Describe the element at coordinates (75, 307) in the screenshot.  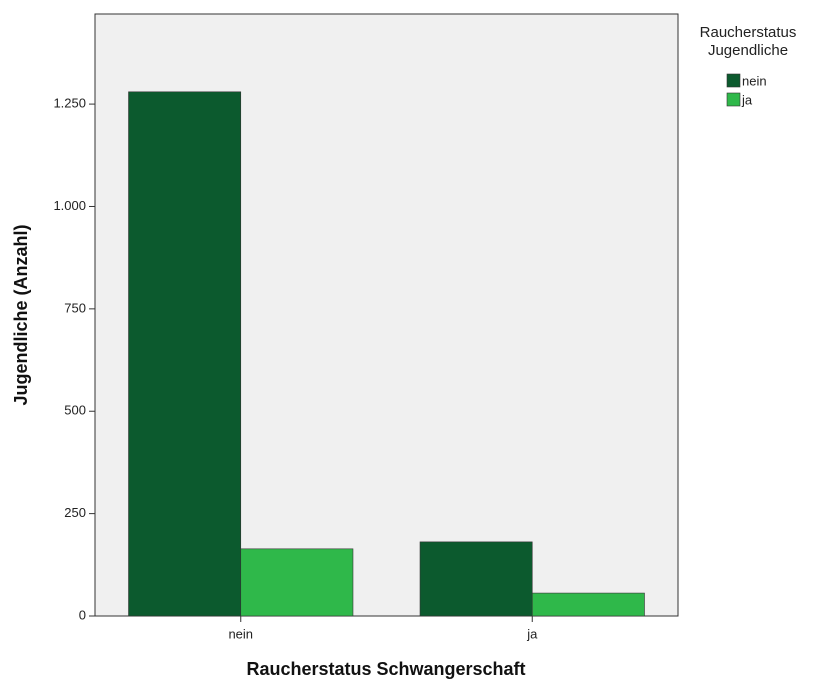
I see `y-tick-label: 750` at that location.